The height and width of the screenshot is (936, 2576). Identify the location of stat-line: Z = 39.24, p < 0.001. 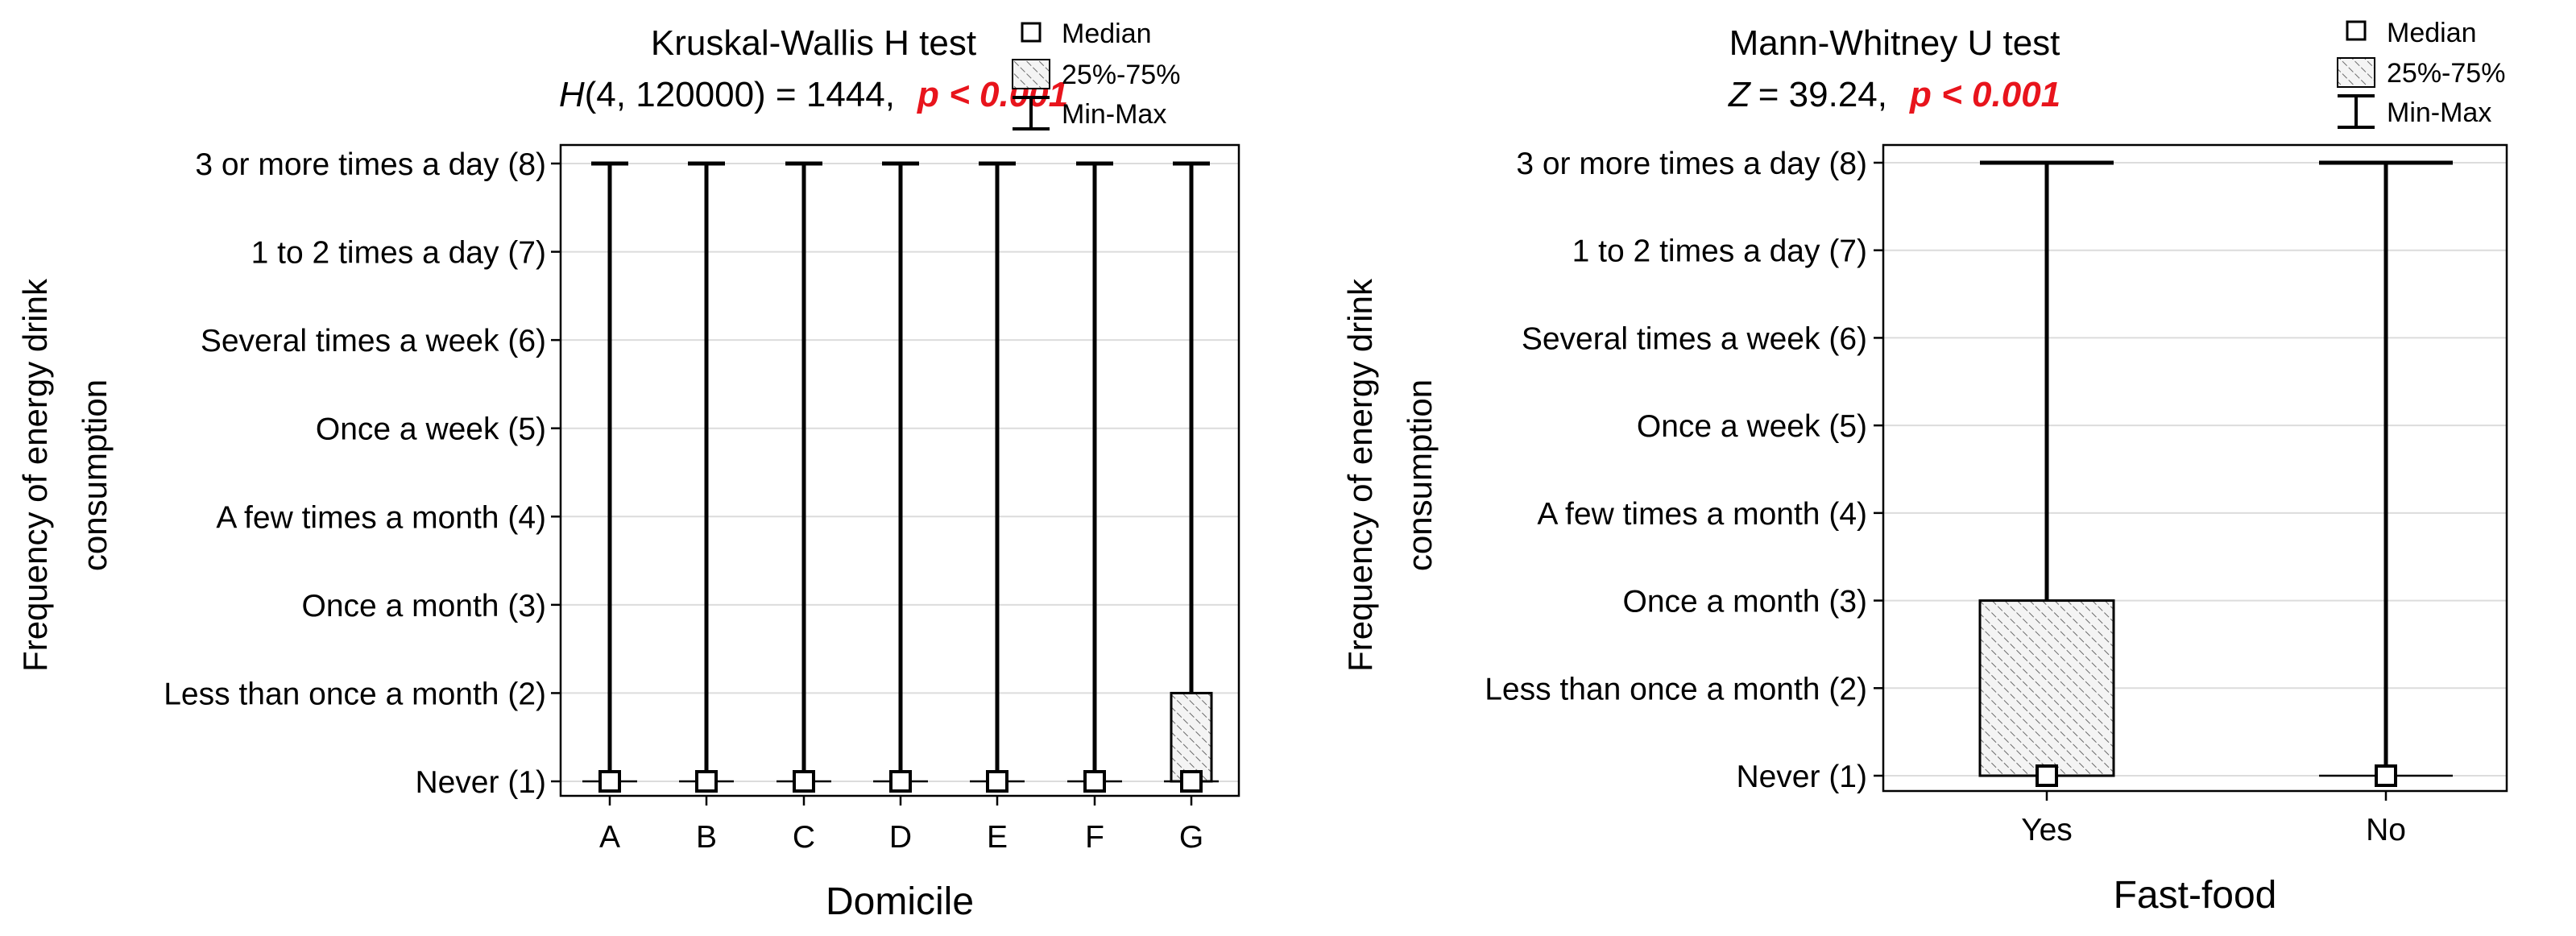
(1894, 94).